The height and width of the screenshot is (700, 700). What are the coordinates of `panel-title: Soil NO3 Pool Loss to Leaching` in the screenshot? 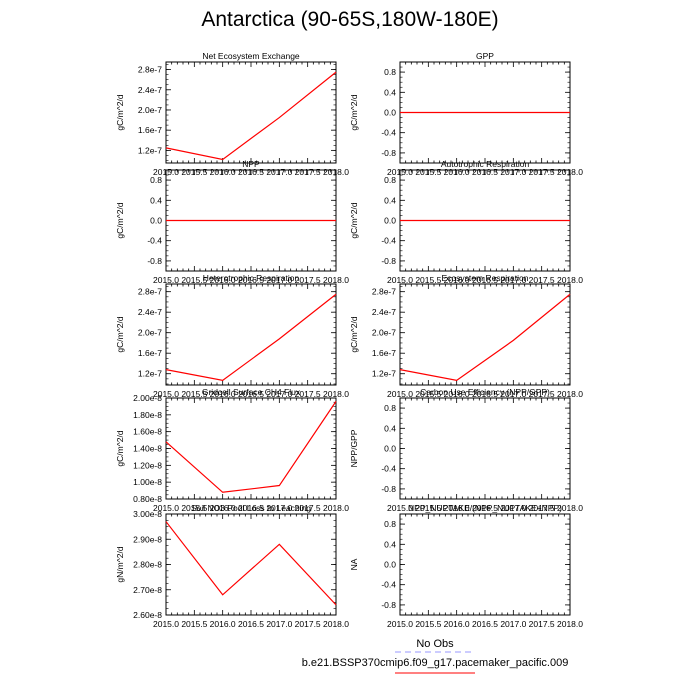 It's located at (251, 508).